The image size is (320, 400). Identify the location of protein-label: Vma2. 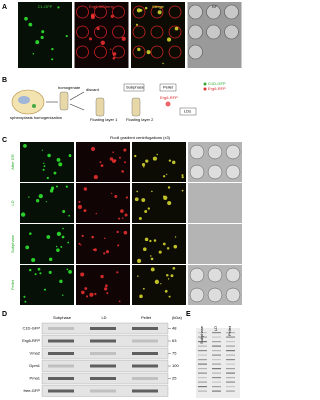
(35, 353).